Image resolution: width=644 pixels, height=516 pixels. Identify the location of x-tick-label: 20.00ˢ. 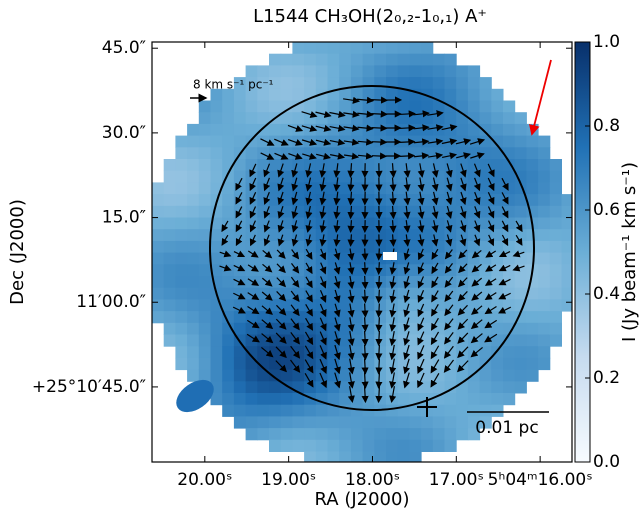
(204, 480).